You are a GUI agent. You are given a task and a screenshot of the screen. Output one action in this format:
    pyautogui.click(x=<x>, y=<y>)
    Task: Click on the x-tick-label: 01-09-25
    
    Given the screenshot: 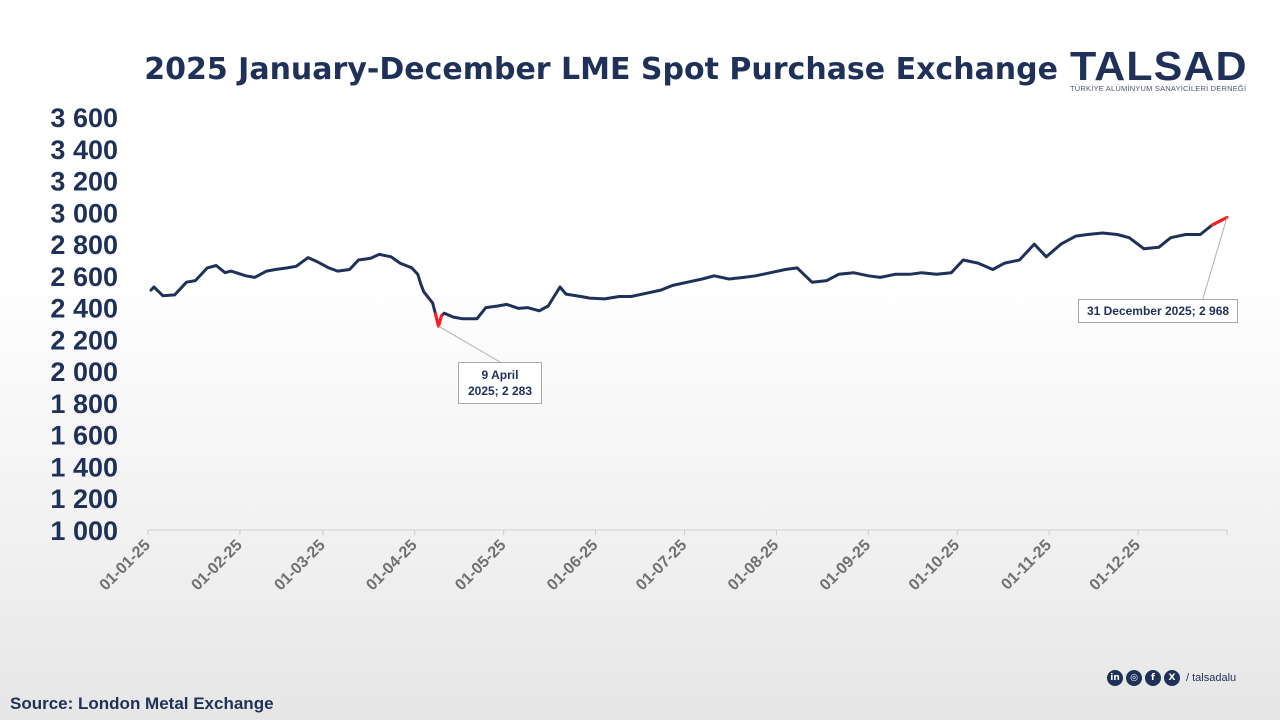 What is the action you would take?
    pyautogui.click(x=845, y=565)
    